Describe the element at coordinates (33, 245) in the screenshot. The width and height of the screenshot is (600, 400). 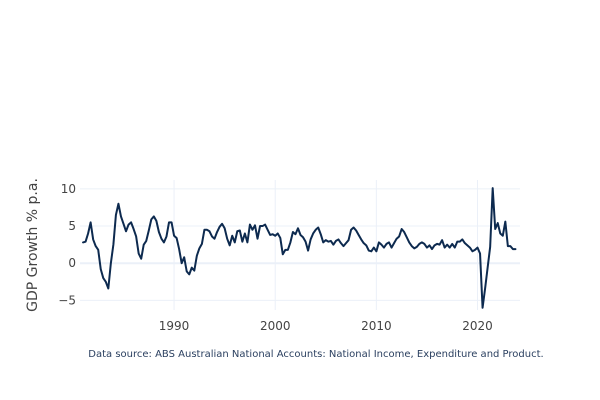
I see `y-axis-title: GDP Growth % p.a.` at that location.